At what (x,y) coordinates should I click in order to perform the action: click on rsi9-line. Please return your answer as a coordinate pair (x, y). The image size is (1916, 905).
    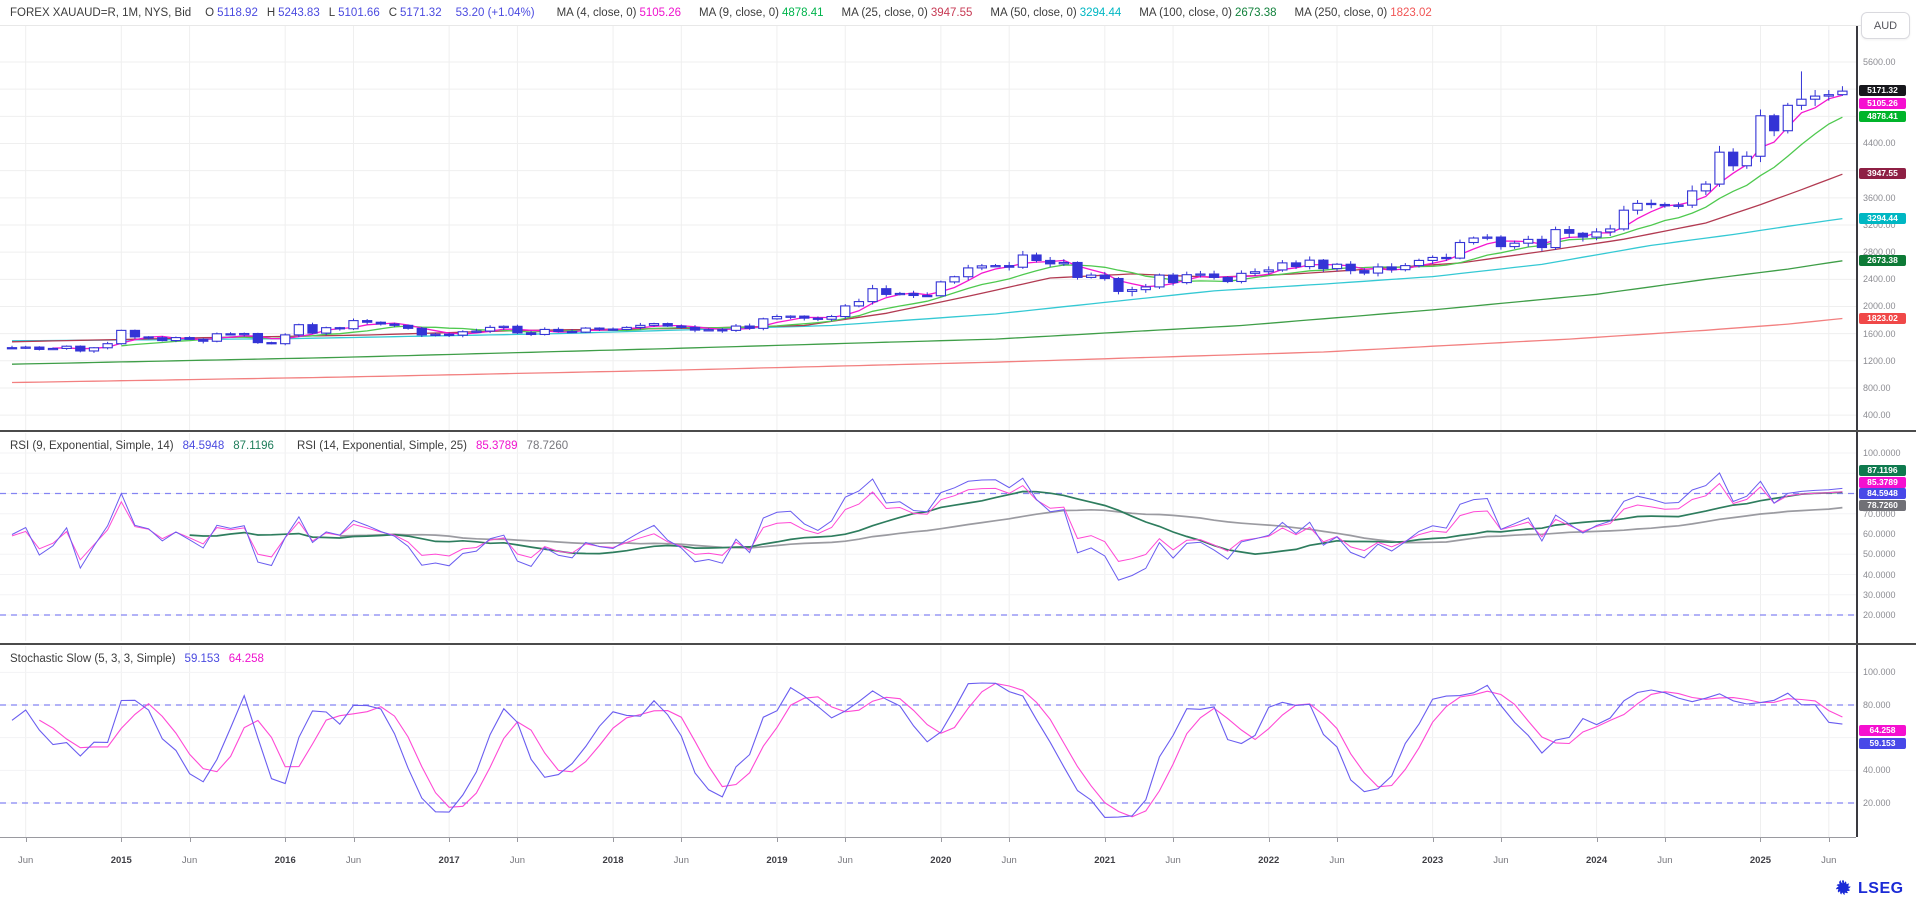
    Looking at the image, I should click on (927, 526).